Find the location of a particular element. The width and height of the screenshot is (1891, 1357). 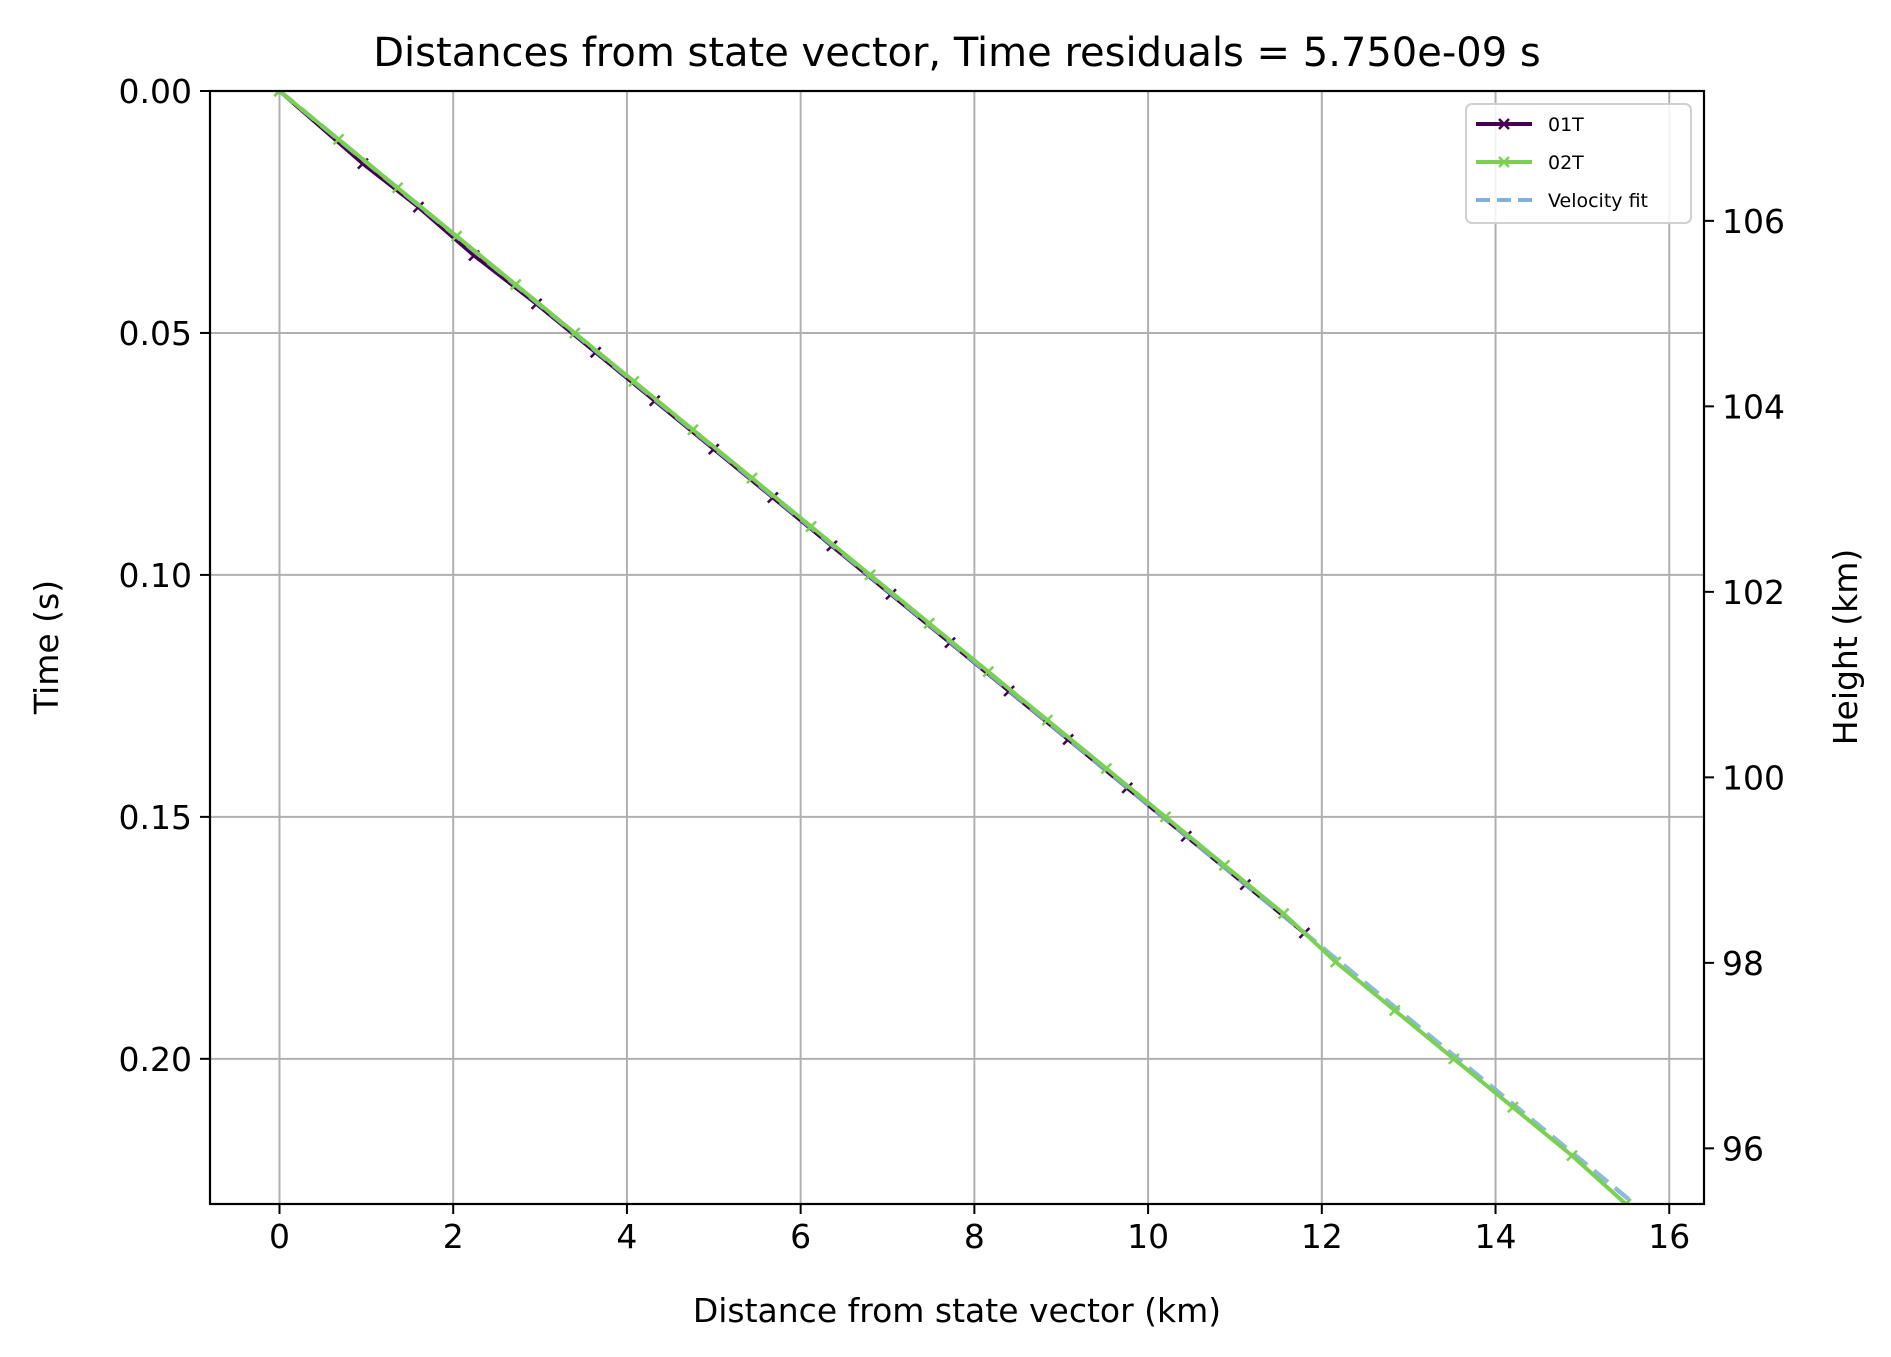

legend: 01T 02T Velocity fit is located at coordinates (1578, 163).